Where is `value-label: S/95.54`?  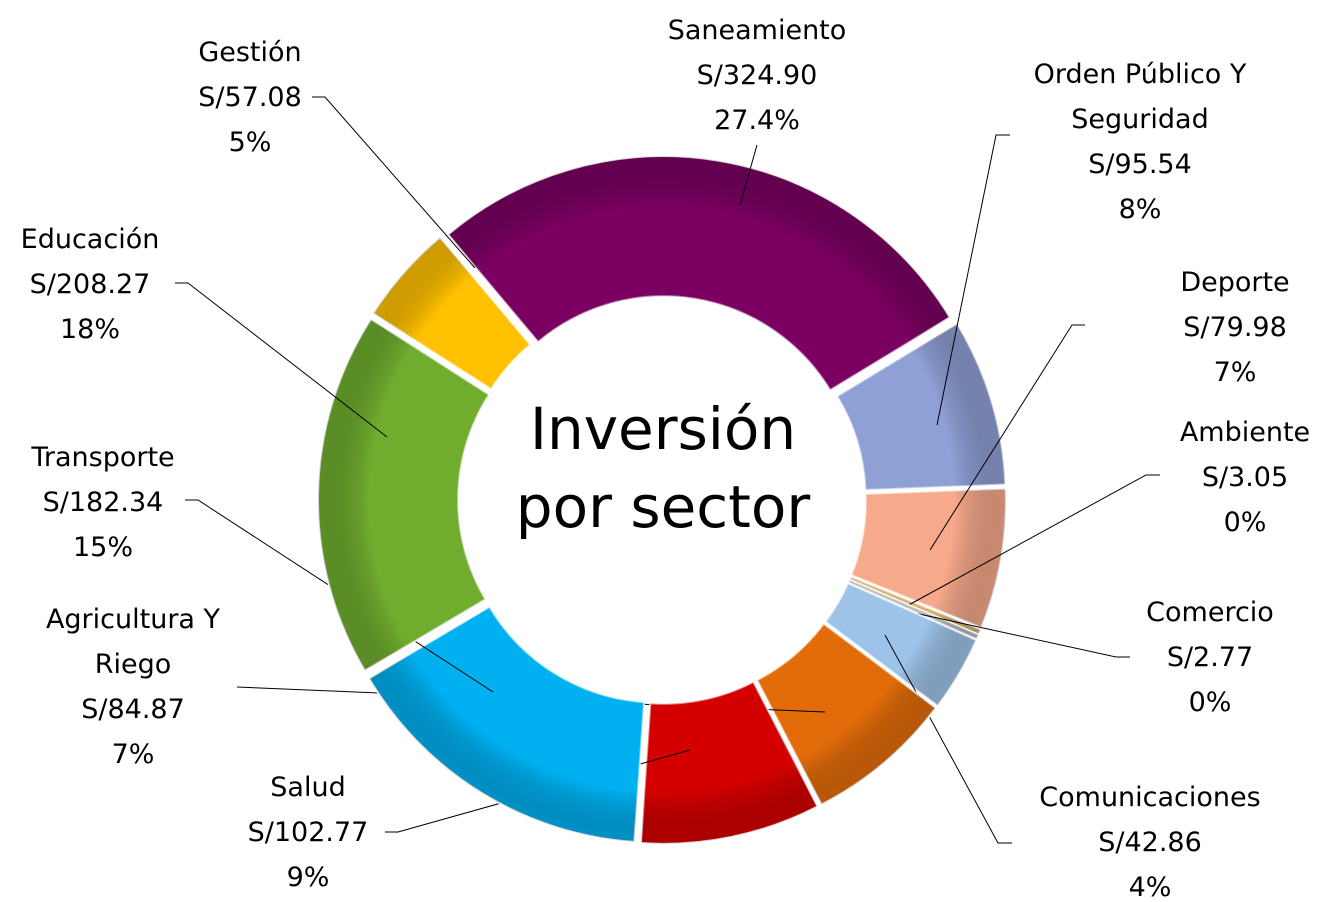 value-label: S/95.54 is located at coordinates (1140, 164).